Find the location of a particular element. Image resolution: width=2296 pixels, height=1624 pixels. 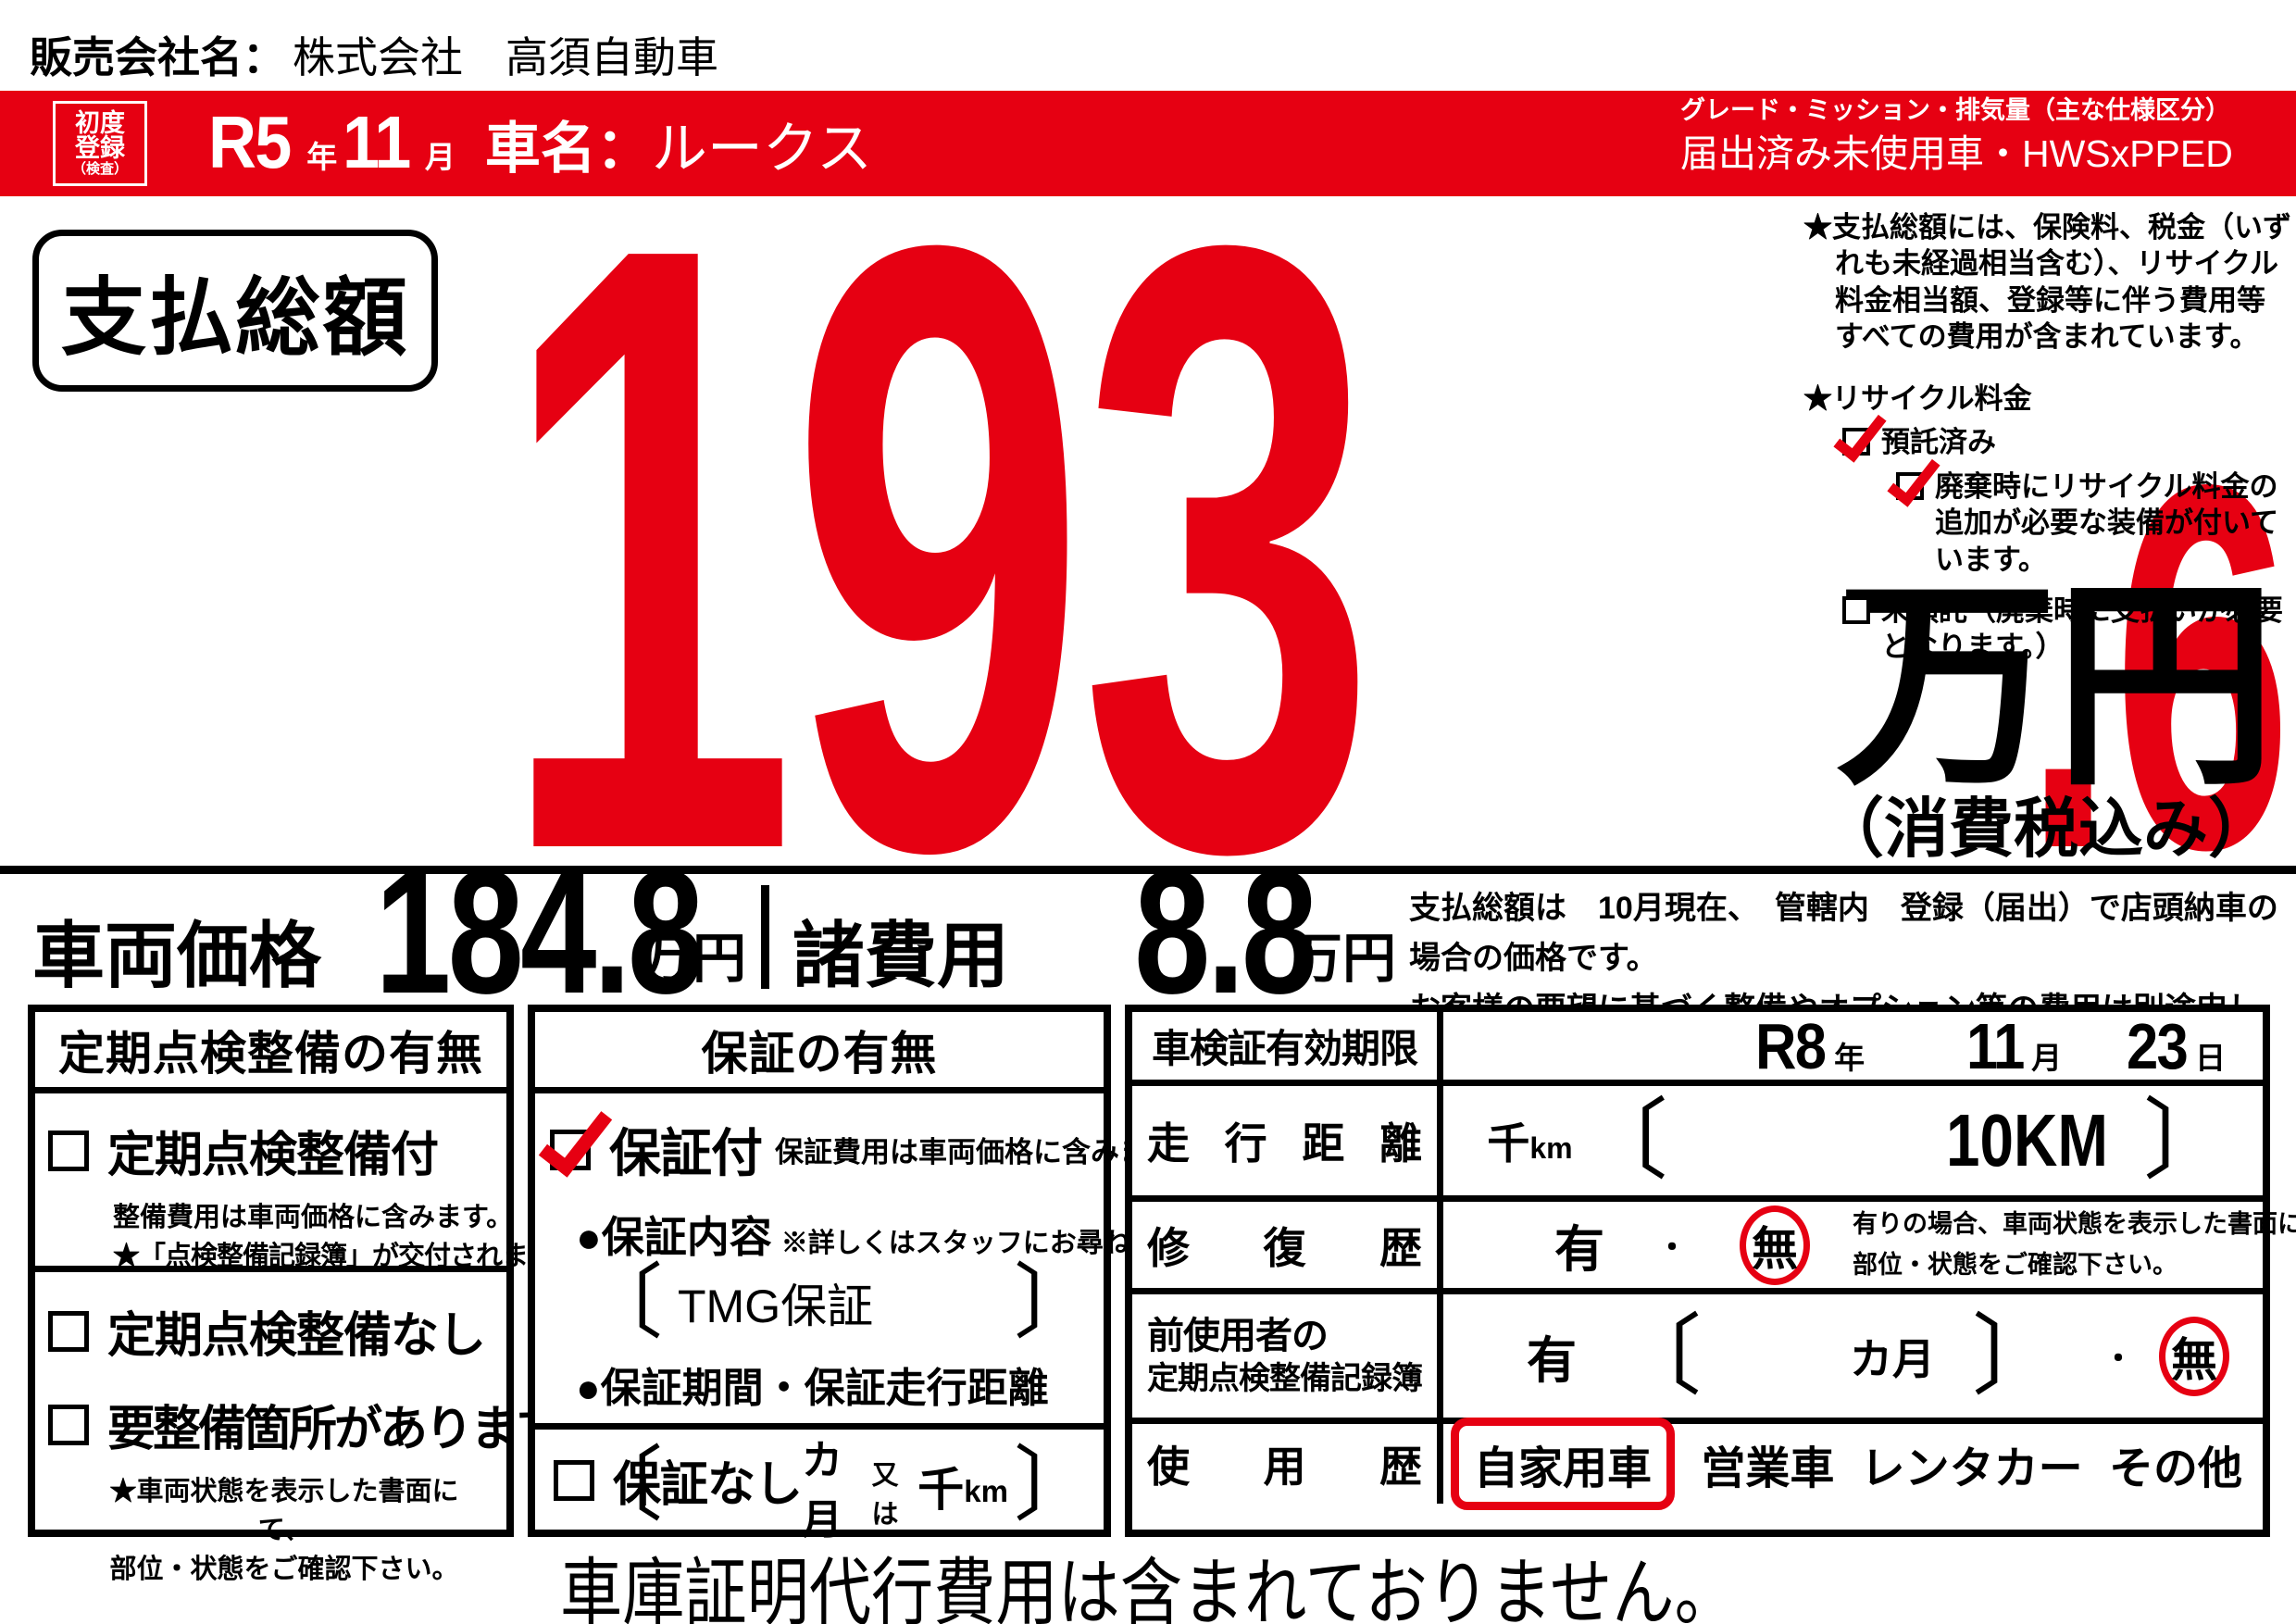

warranty-without-checkbox is located at coordinates (574, 1480).